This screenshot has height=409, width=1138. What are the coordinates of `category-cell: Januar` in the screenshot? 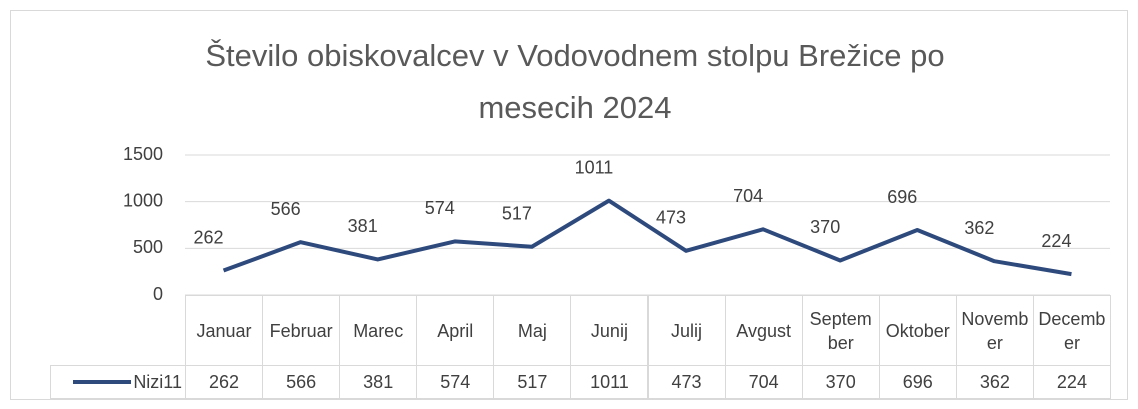 It's located at (224, 330).